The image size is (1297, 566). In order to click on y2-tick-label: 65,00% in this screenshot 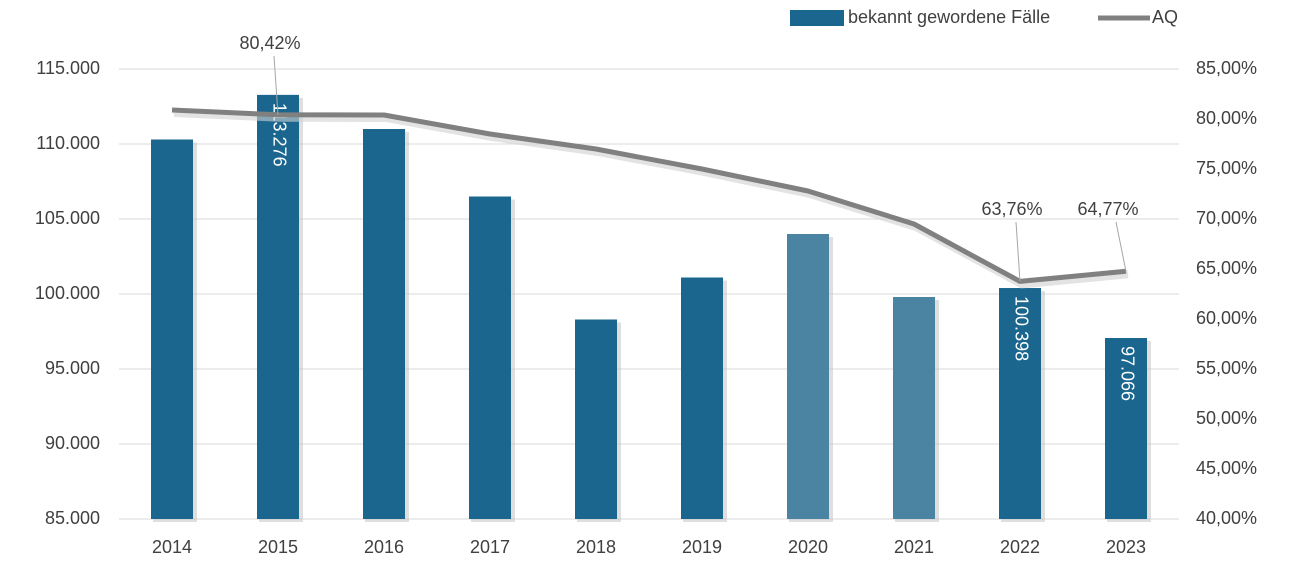, I will do `click(1226, 268)`.